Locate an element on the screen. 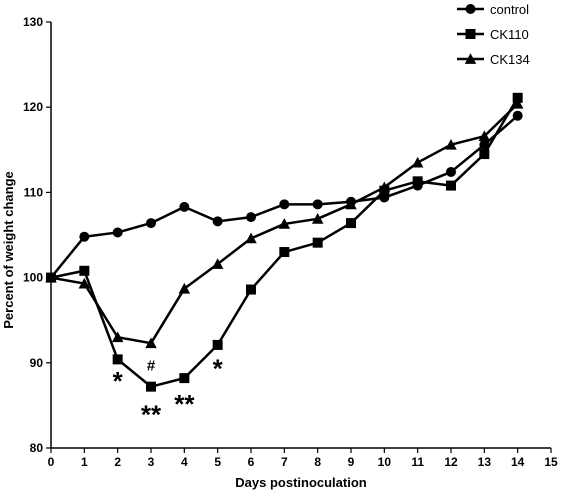 This screenshot has width=561, height=499. y-tick-label: 90 is located at coordinates (37, 363).